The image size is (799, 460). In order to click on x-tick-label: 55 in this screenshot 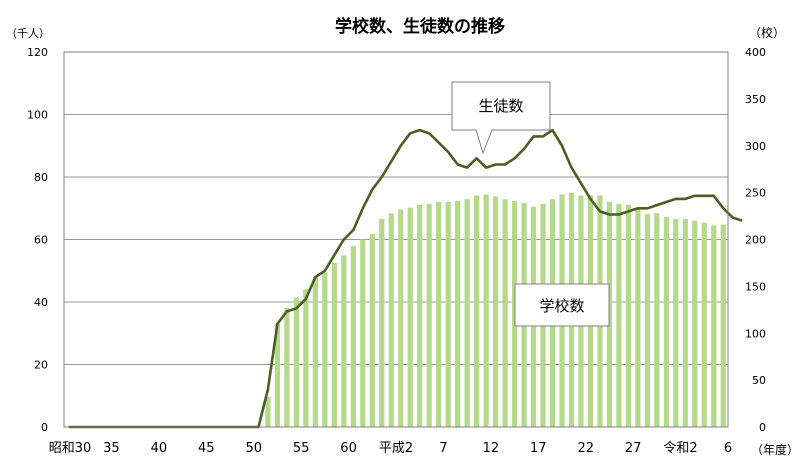, I will do `click(301, 448)`.